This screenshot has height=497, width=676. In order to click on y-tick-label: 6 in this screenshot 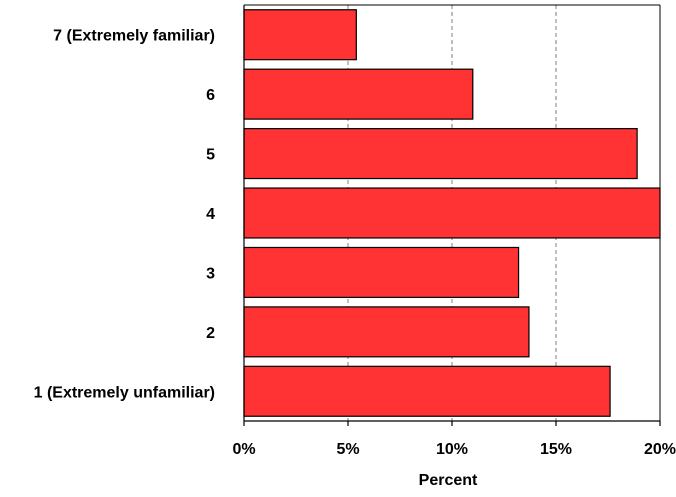, I will do `click(210, 95)`.